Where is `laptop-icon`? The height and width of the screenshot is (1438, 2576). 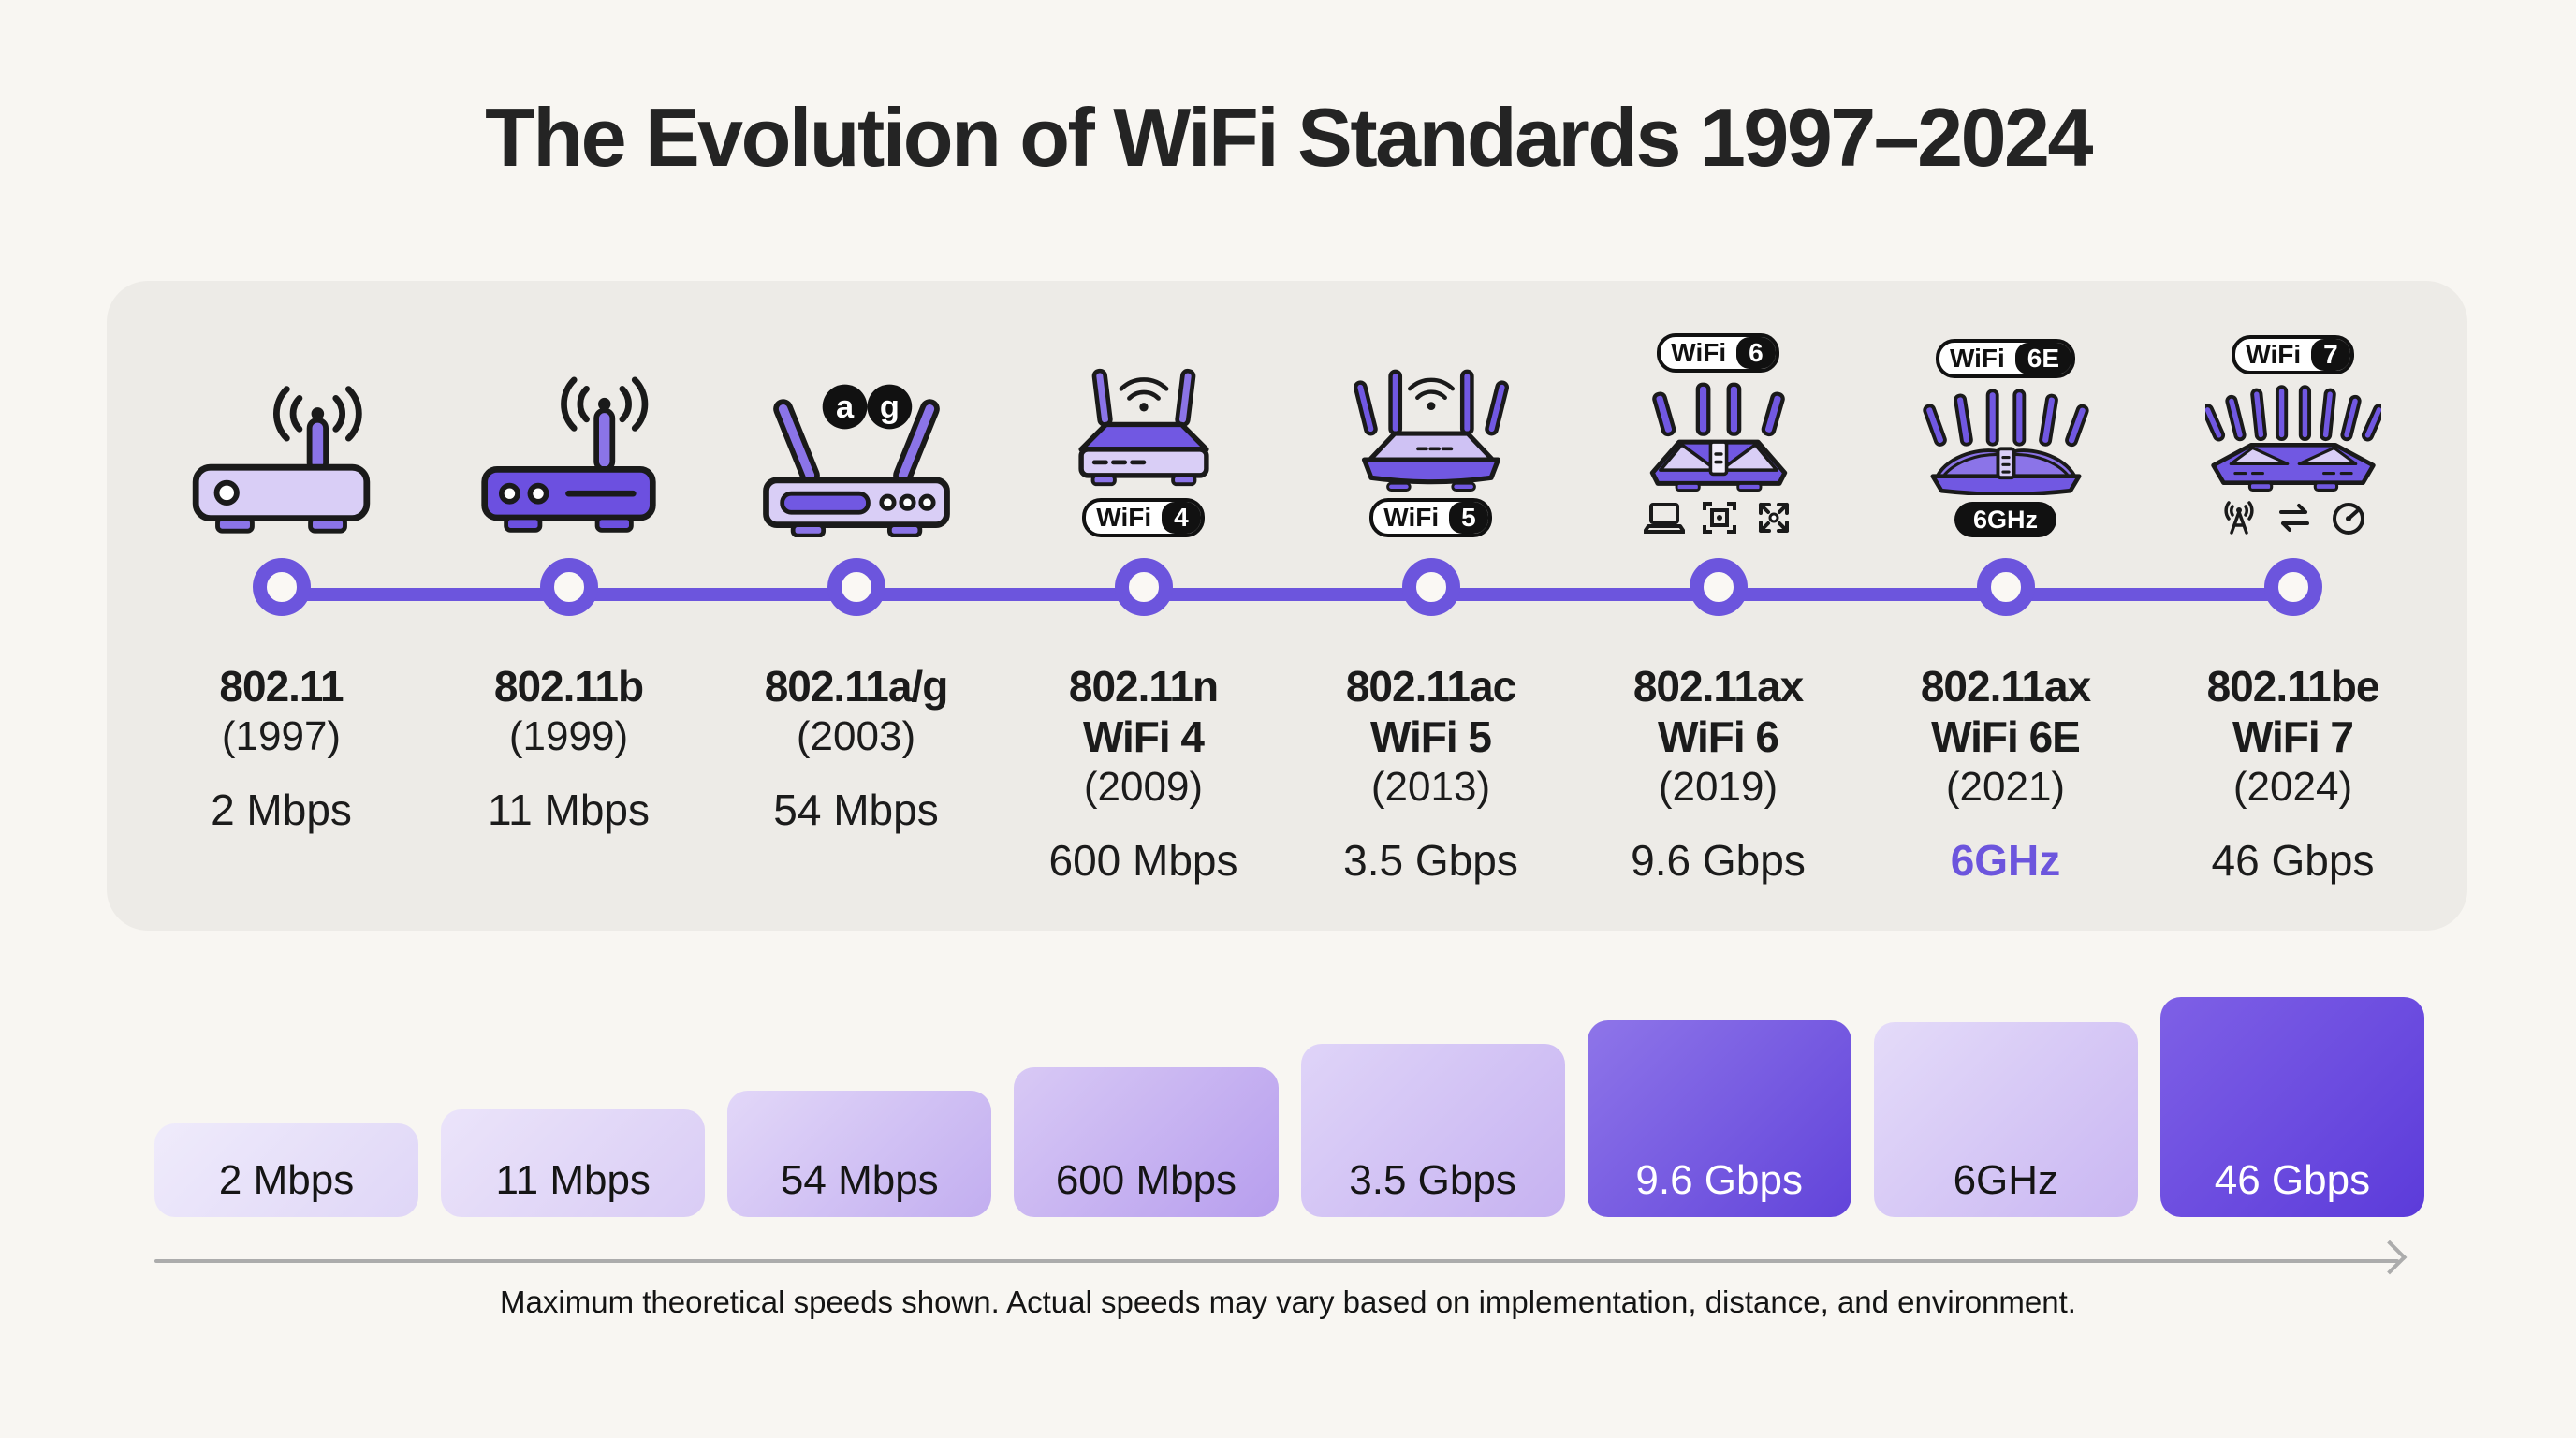 laptop-icon is located at coordinates (1664, 518).